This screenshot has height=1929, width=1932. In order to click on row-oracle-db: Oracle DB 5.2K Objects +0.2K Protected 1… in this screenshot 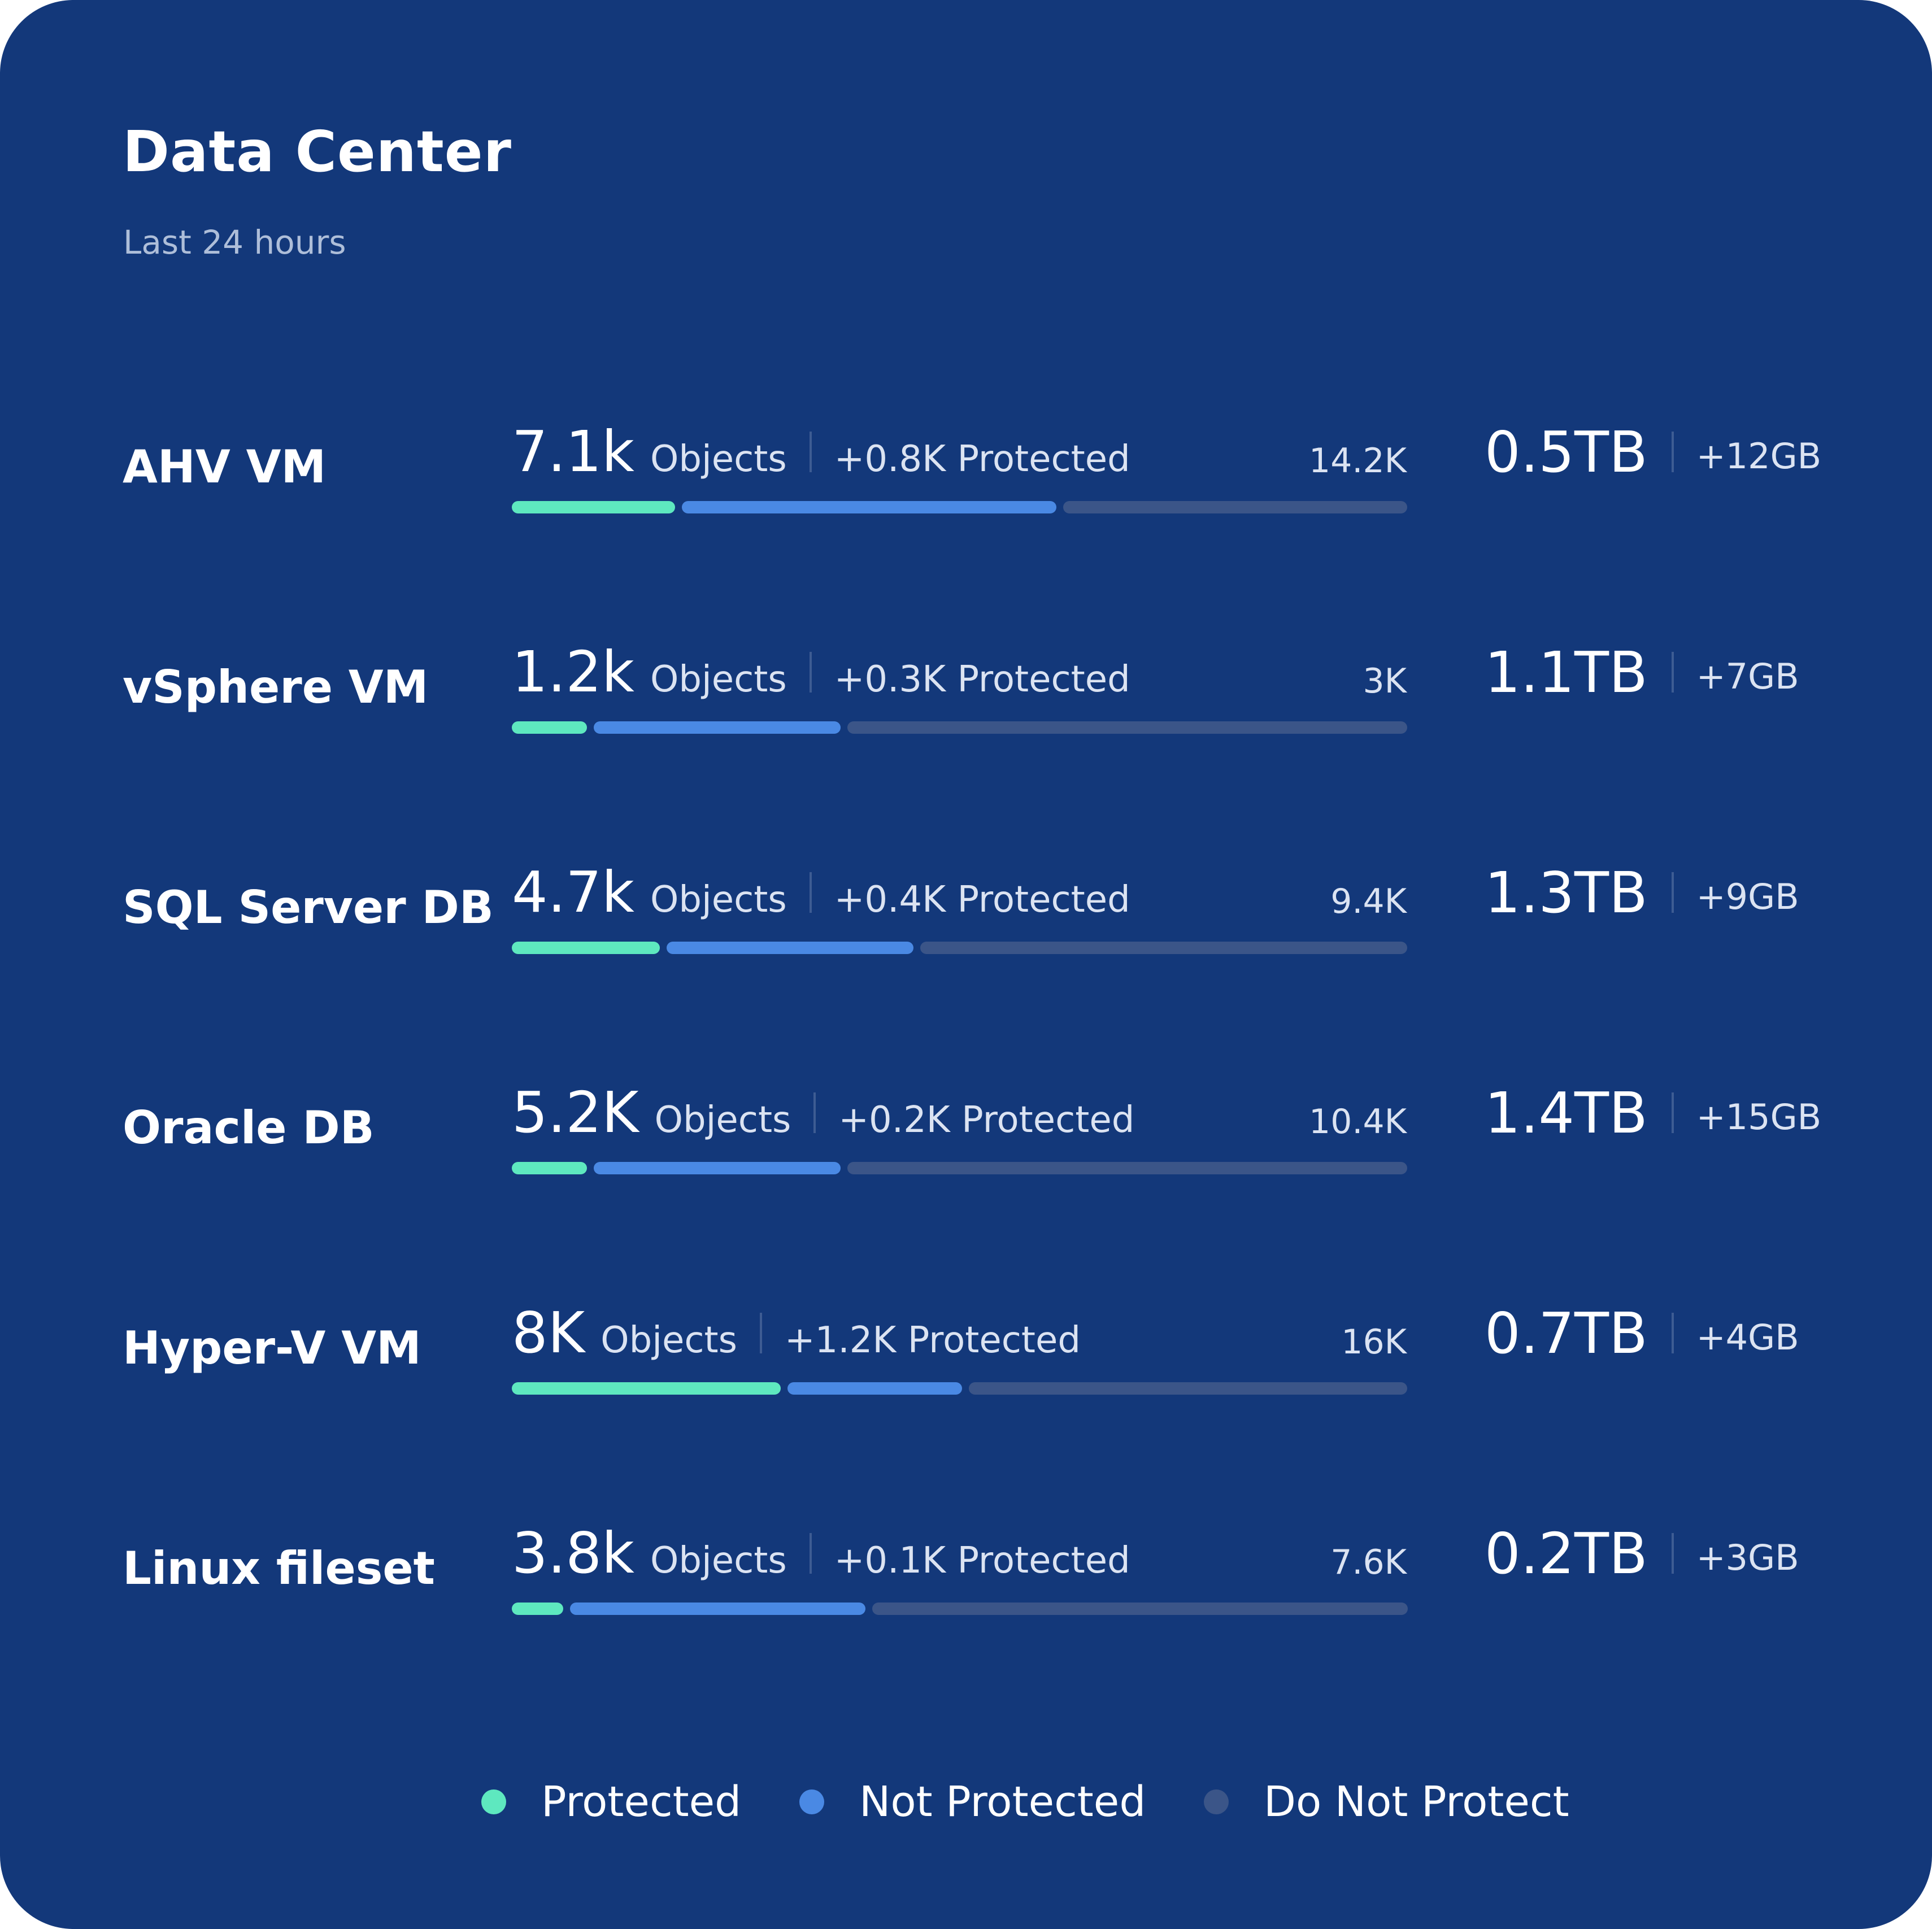, I will do `click(966, 1132)`.